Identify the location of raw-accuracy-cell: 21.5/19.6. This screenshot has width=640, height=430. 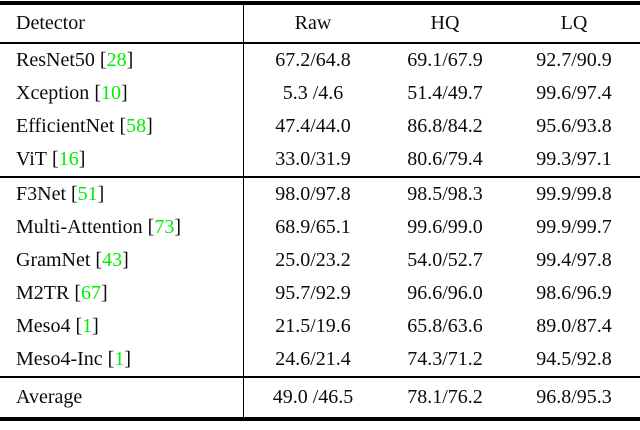
(313, 326).